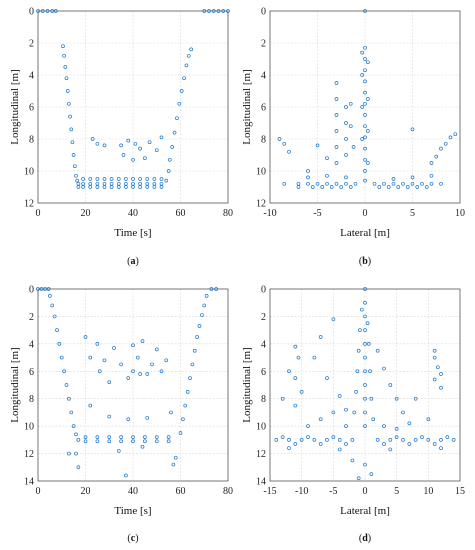 The width and height of the screenshot is (475, 550). What do you see at coordinates (31, 44) in the screenshot?
I see `y-tick-label: 2` at bounding box center [31, 44].